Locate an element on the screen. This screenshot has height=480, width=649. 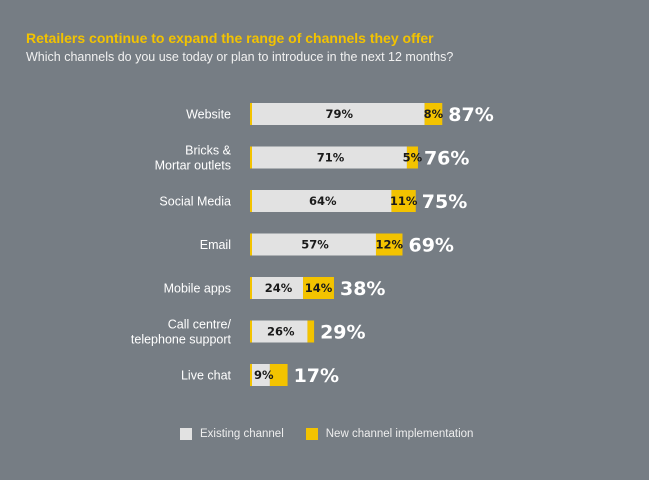
legend-swatch-existing is located at coordinates (186, 434).